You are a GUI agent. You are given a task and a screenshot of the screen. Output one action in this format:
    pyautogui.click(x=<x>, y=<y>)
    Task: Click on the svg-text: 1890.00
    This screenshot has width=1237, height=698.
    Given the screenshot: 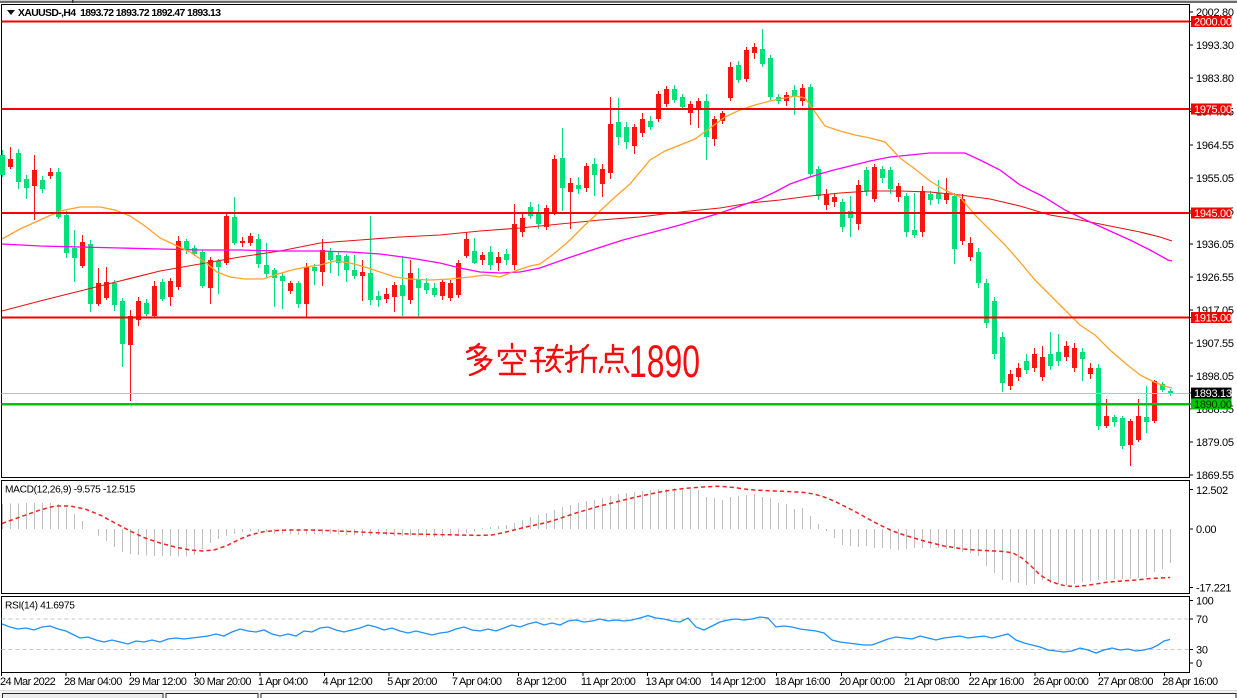 What is the action you would take?
    pyautogui.click(x=1213, y=405)
    